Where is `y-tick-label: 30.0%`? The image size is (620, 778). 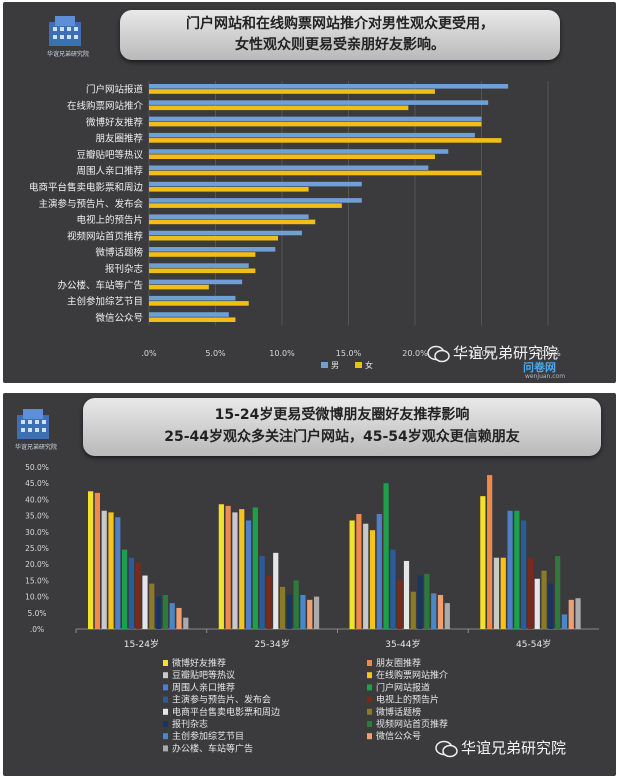 y-tick-label: 30.0% is located at coordinates (37, 532).